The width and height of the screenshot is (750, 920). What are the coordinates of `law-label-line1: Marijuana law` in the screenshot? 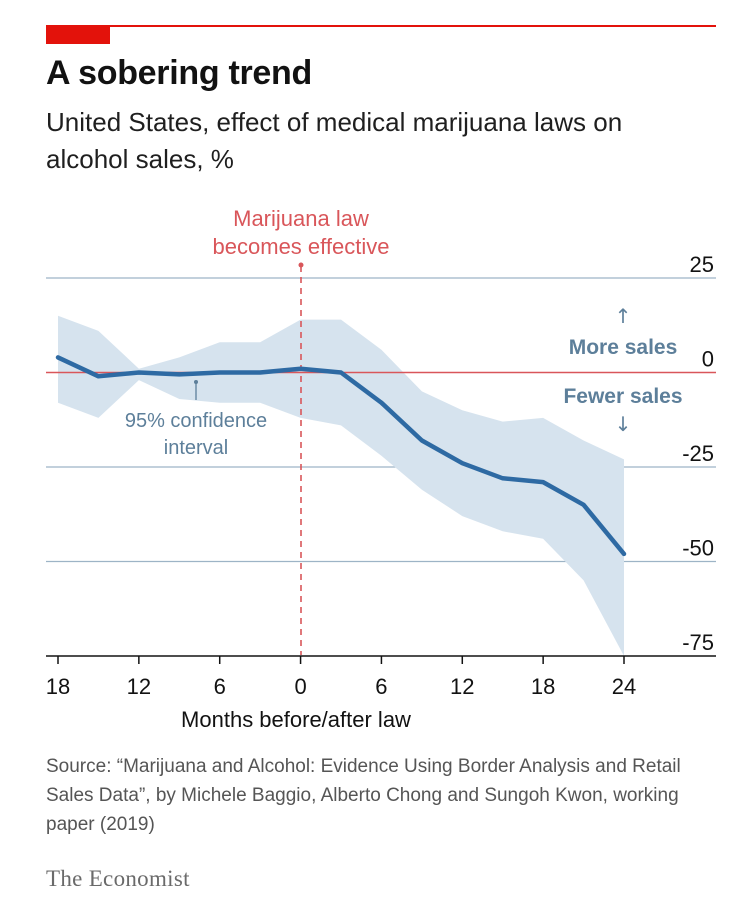 It's located at (301, 218).